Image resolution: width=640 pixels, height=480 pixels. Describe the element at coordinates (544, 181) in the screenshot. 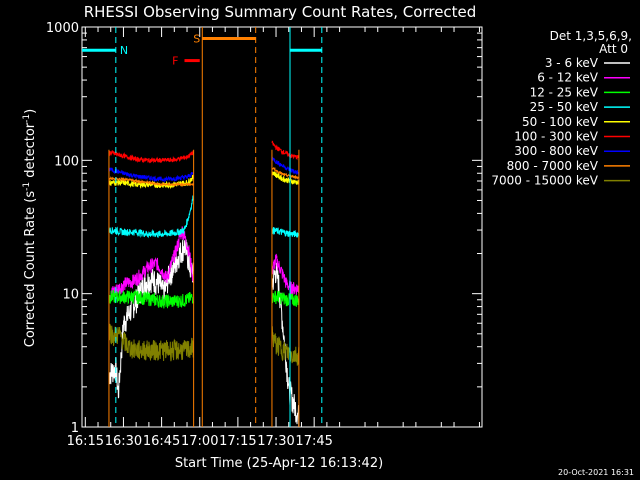

I see `legend-label: 7000 - 15000 keV` at that location.